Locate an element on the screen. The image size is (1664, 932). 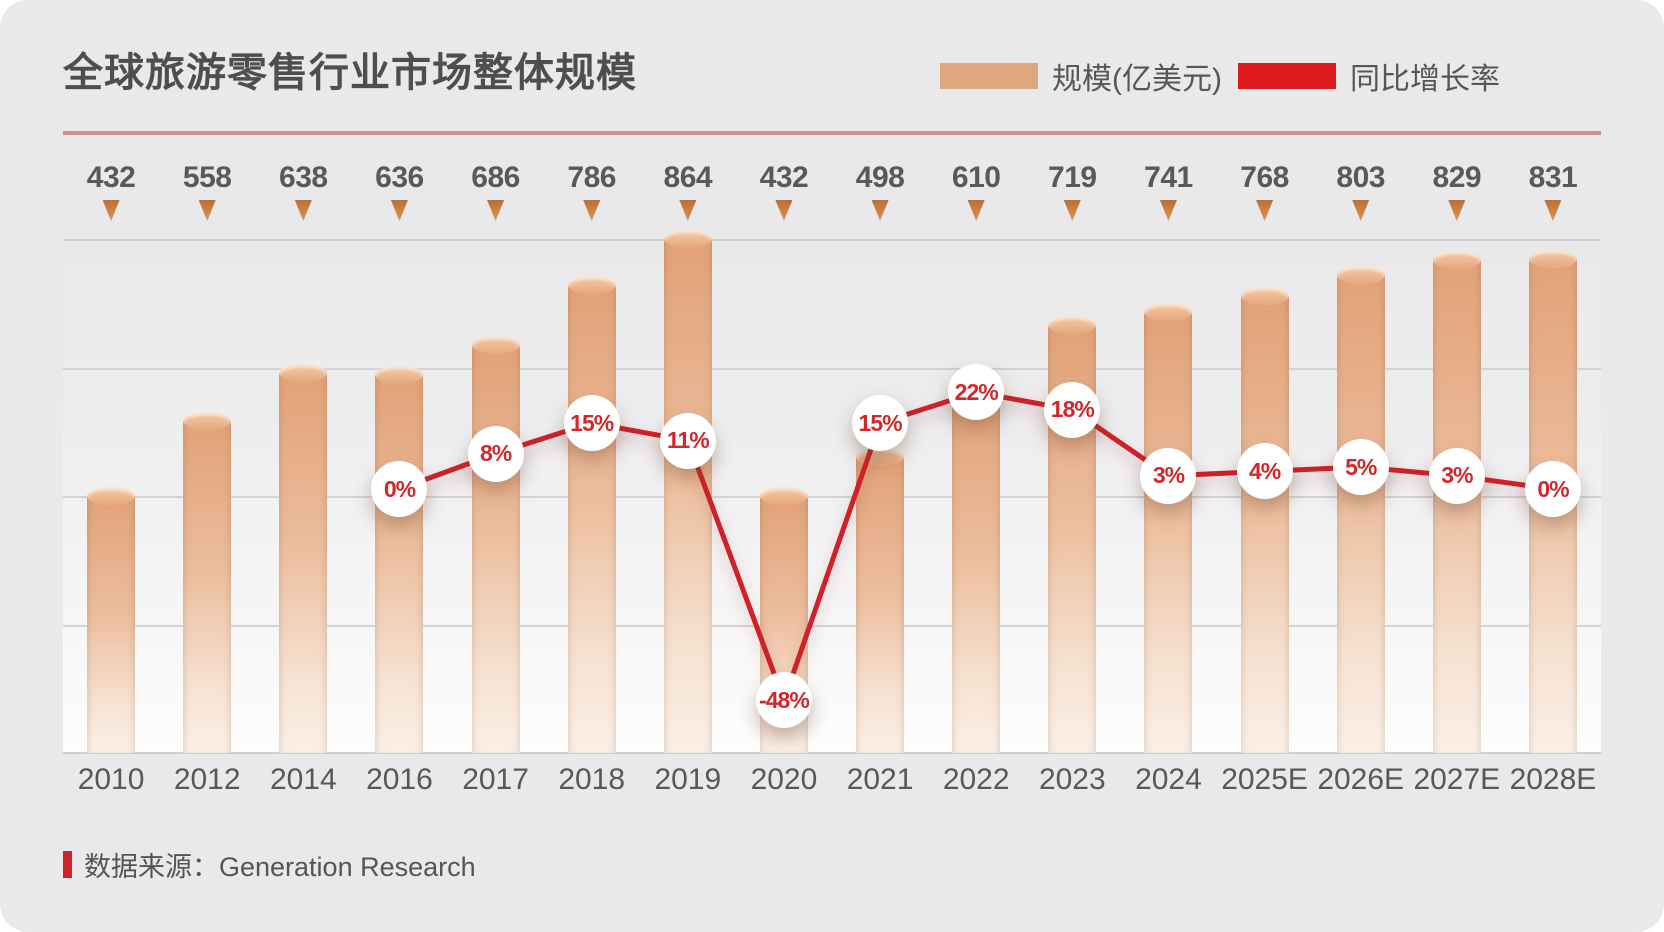
title-separator is located at coordinates (832, 133).